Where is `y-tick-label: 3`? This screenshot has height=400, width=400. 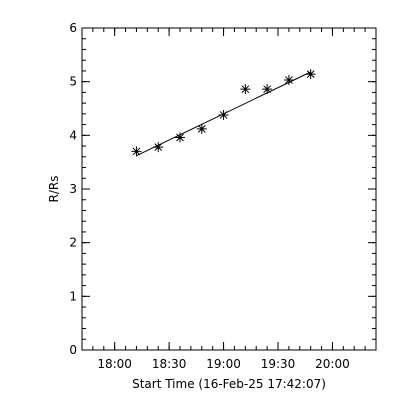
y-tick-label: 3 is located at coordinates (73, 189).